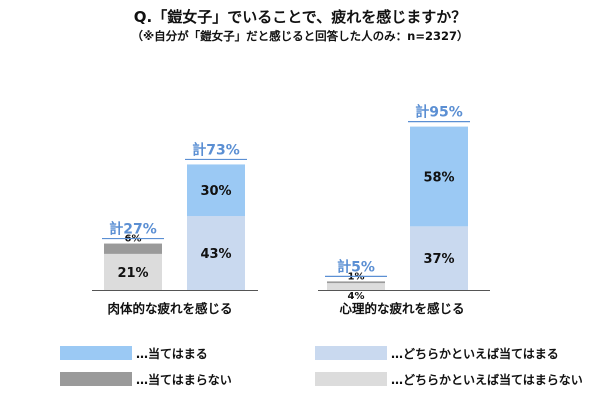  What do you see at coordinates (184, 379) in the screenshot?
I see `legend-label: …当てはまらない` at bounding box center [184, 379].